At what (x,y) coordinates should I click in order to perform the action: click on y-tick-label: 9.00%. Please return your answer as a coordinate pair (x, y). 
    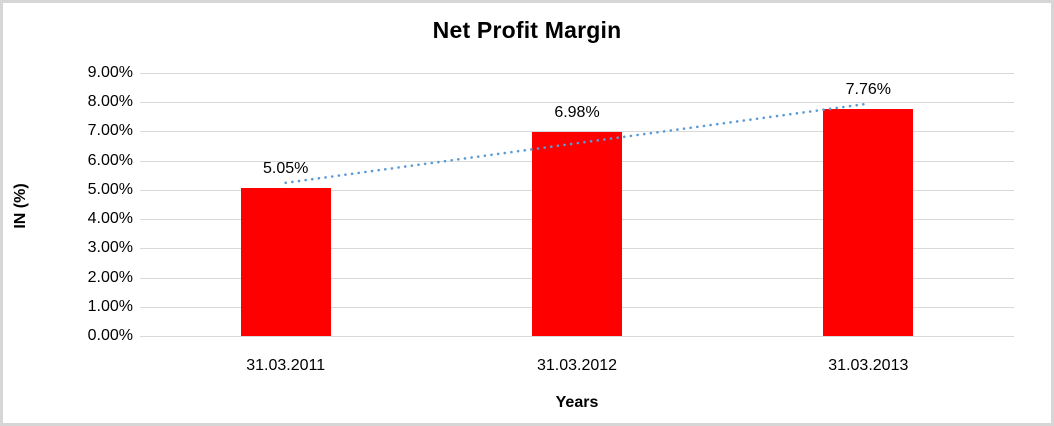
    Looking at the image, I should click on (110, 72).